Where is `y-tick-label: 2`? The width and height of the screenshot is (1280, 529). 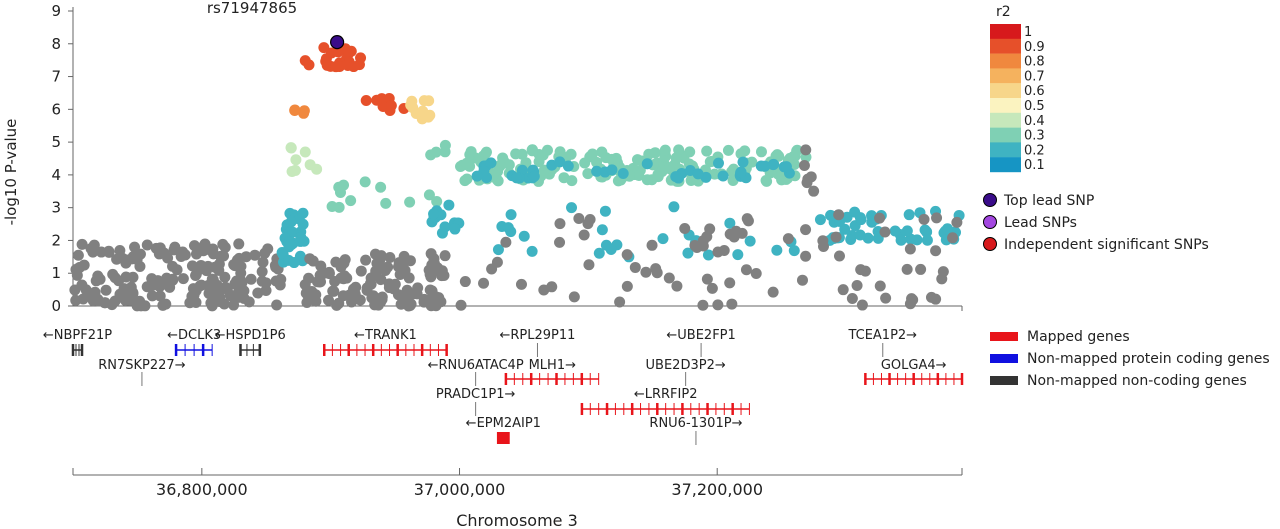
y-tick-label: 2 is located at coordinates (56, 240).